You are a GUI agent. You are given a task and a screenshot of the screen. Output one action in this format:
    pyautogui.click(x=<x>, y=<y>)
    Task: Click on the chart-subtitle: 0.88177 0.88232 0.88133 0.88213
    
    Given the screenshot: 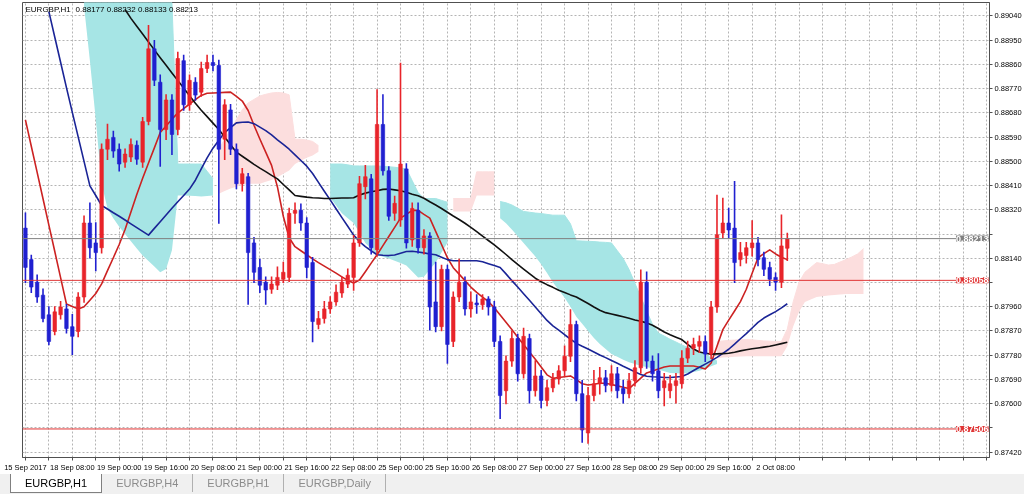 What is the action you would take?
    pyautogui.click(x=137, y=9)
    